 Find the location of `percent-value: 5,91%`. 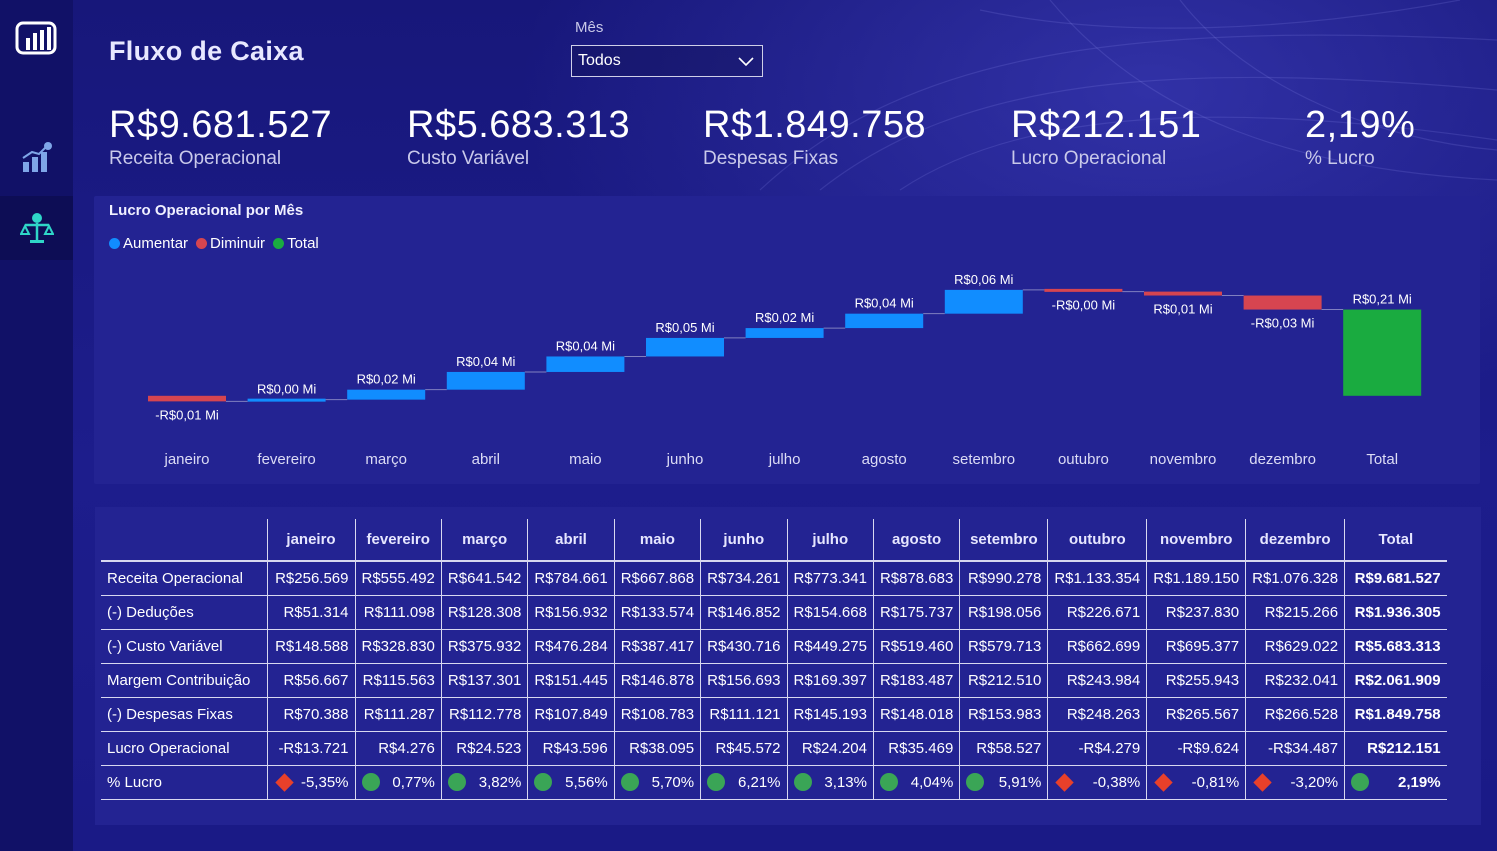

percent-value: 5,91% is located at coordinates (1020, 782).